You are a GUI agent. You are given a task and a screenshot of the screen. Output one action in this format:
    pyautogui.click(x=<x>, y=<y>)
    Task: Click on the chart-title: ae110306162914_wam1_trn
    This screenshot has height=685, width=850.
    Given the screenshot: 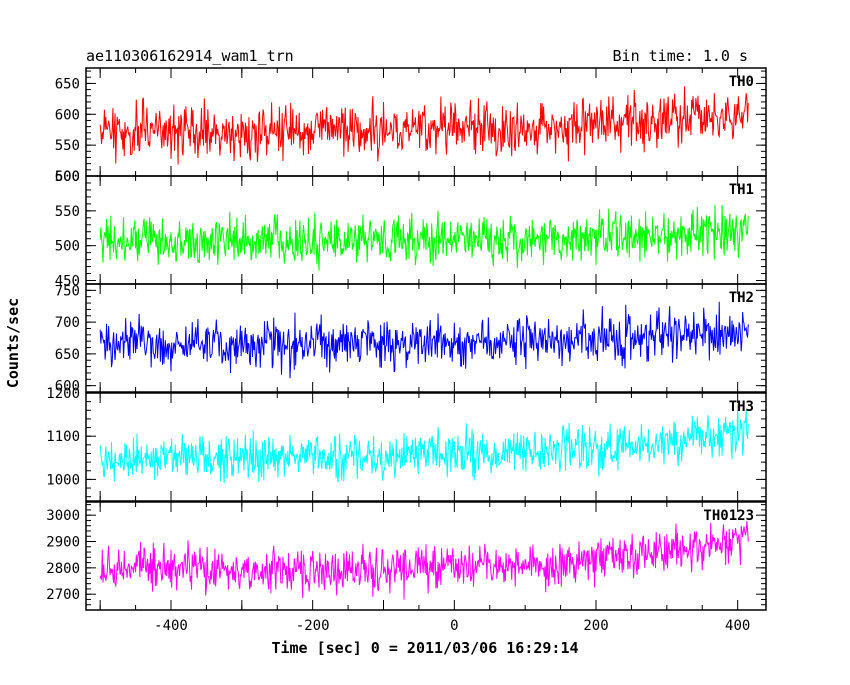 What is the action you would take?
    pyautogui.click(x=190, y=56)
    